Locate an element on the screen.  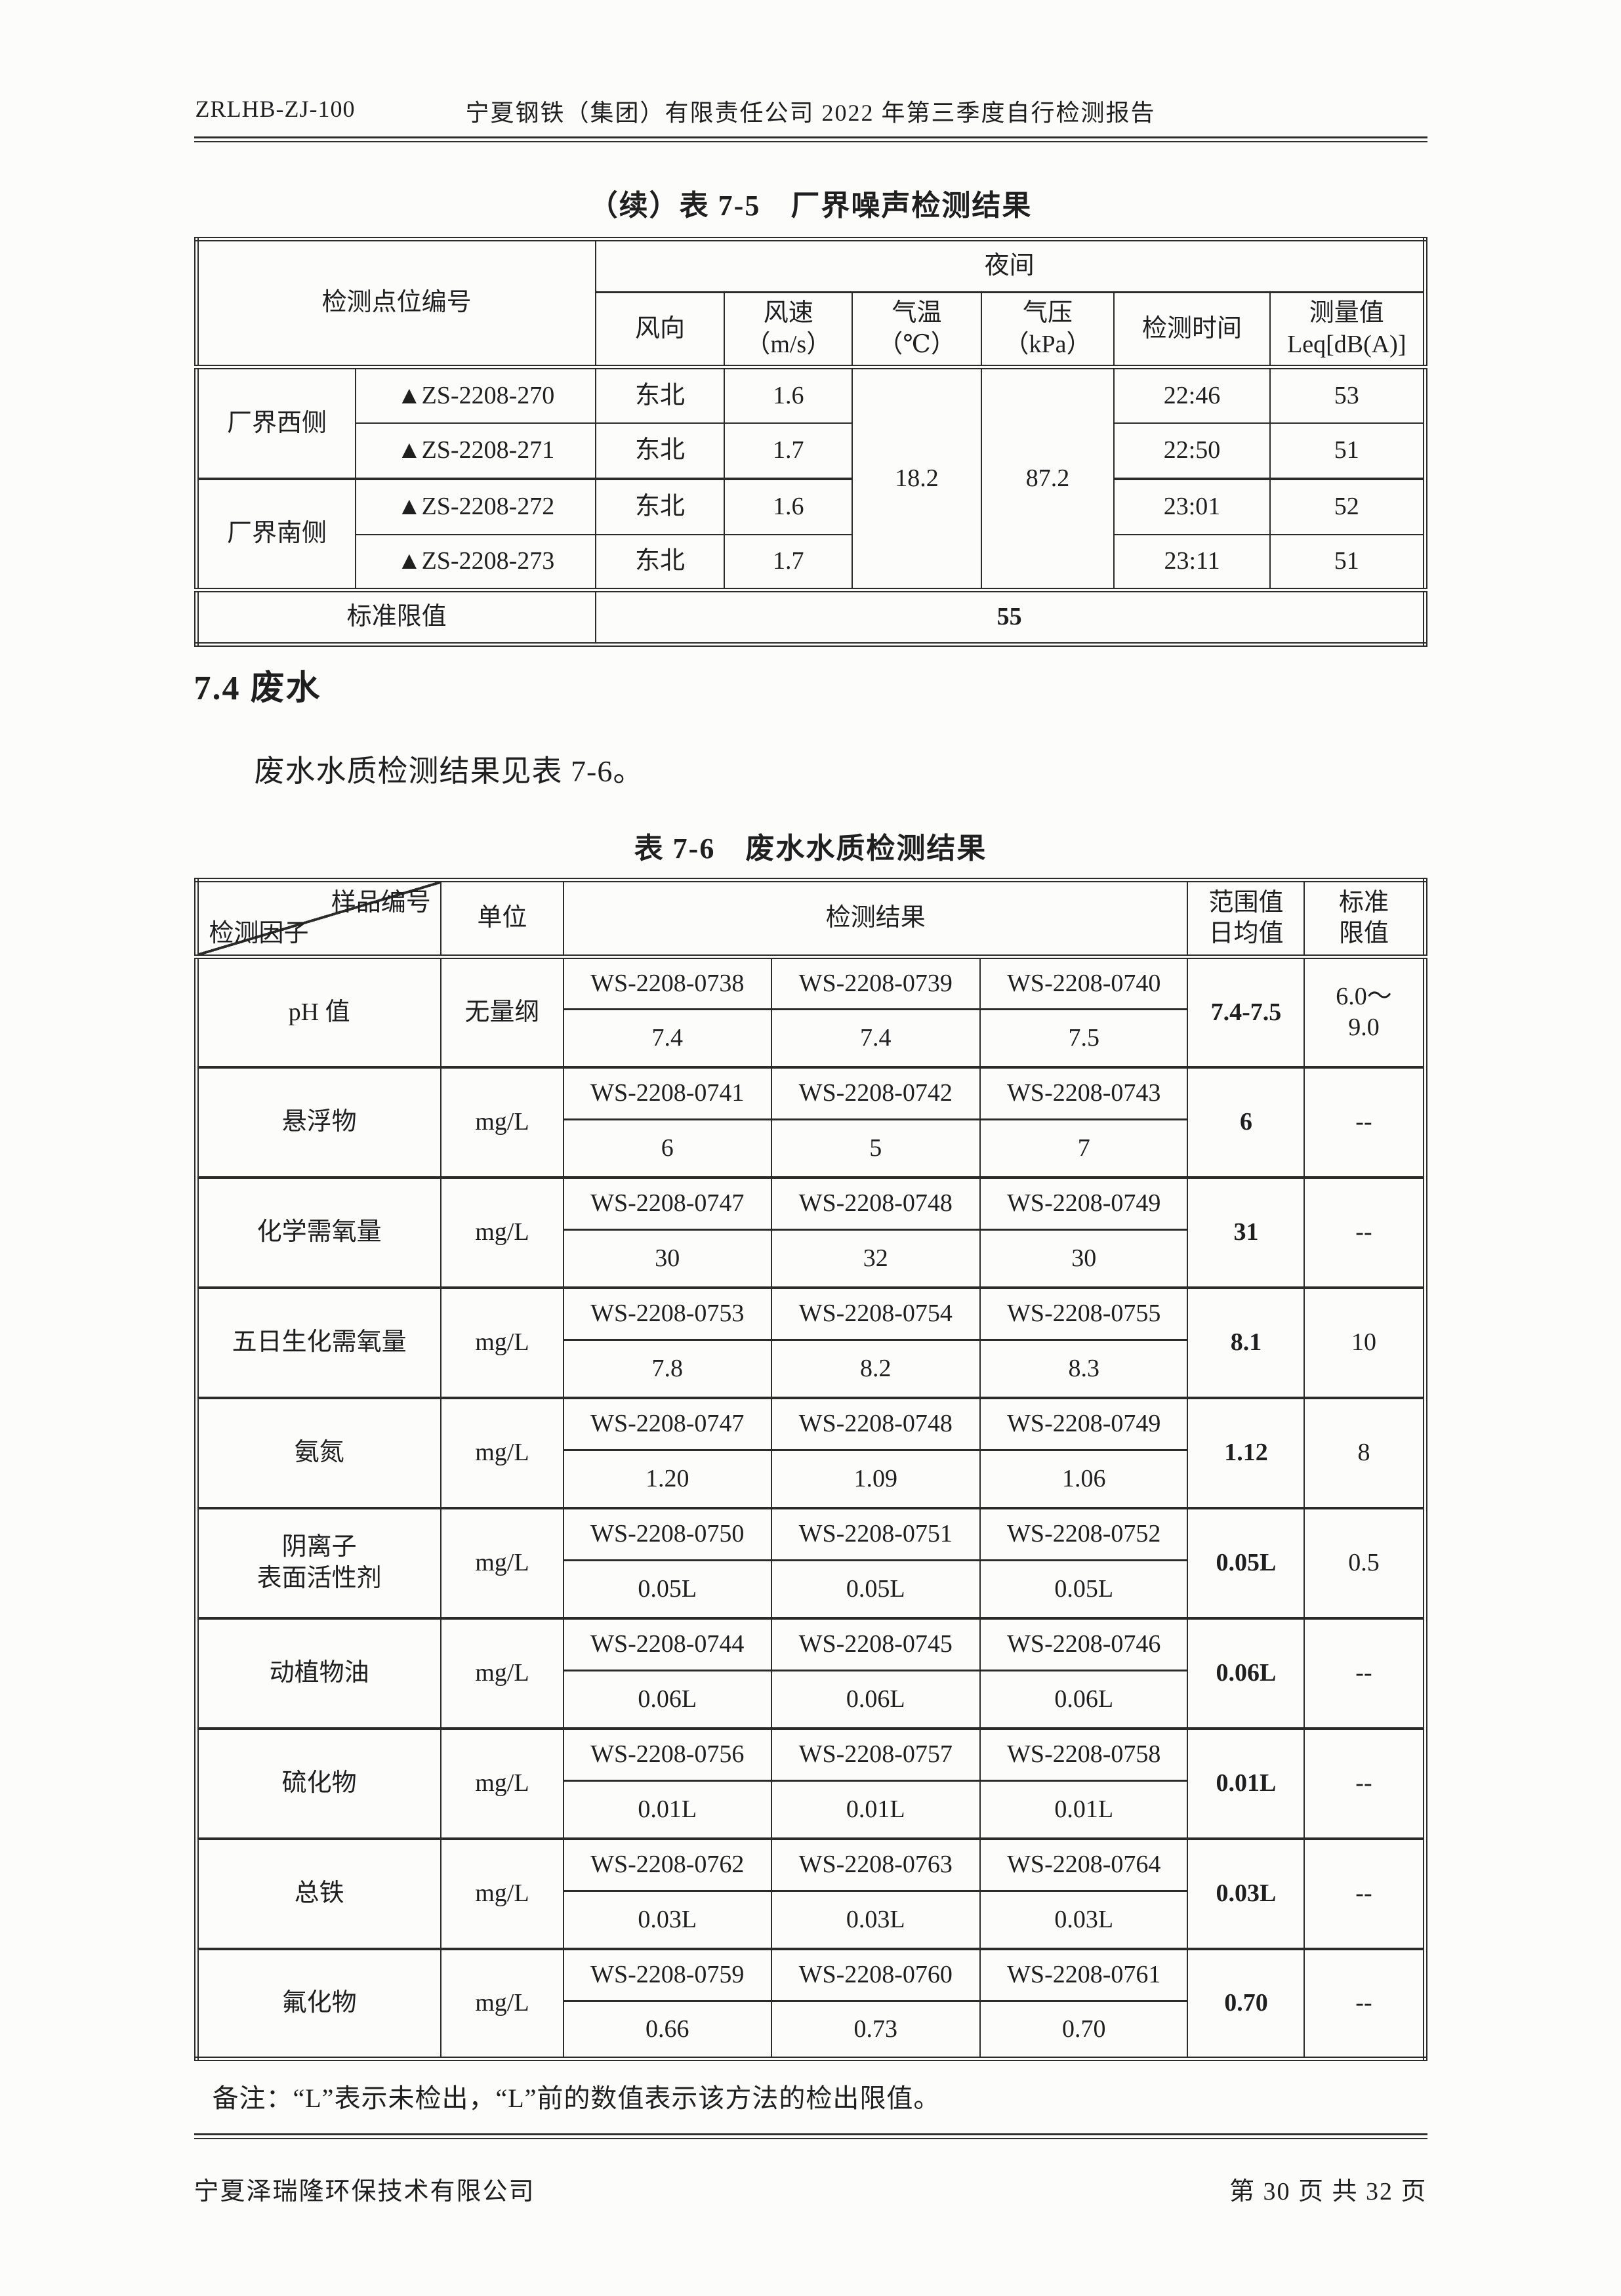
cell-sample-id: WS-2208-0755 is located at coordinates (1084, 1313).